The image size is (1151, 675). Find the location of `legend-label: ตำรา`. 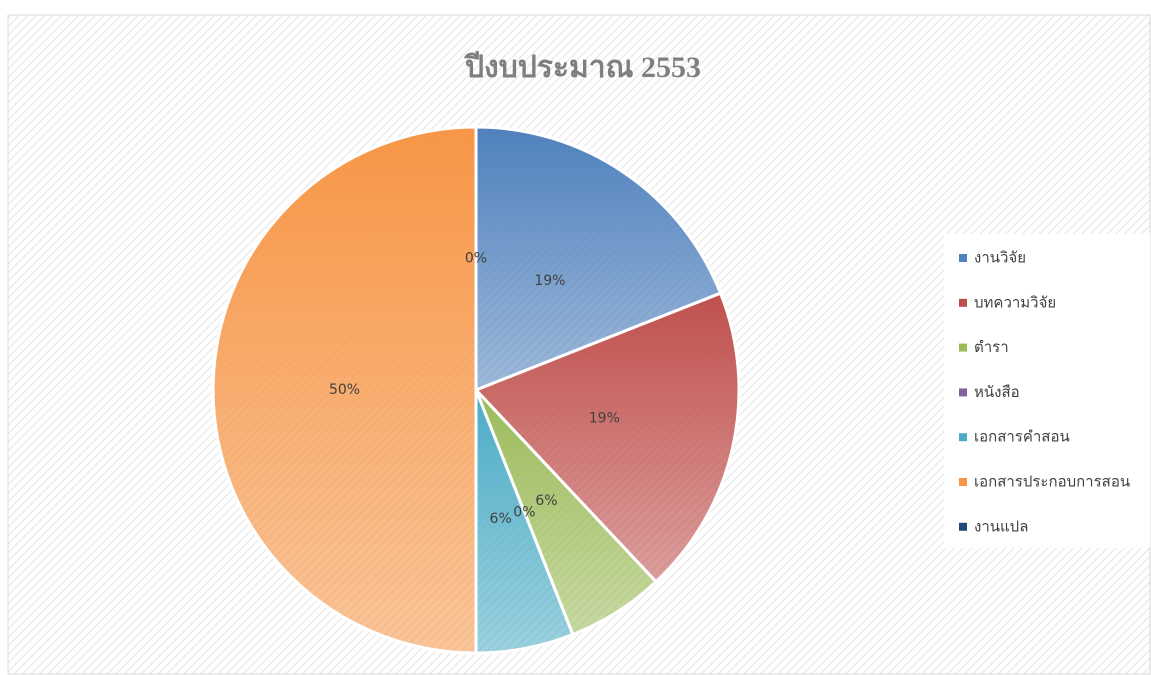

legend-label: ตำรา is located at coordinates (991, 347).